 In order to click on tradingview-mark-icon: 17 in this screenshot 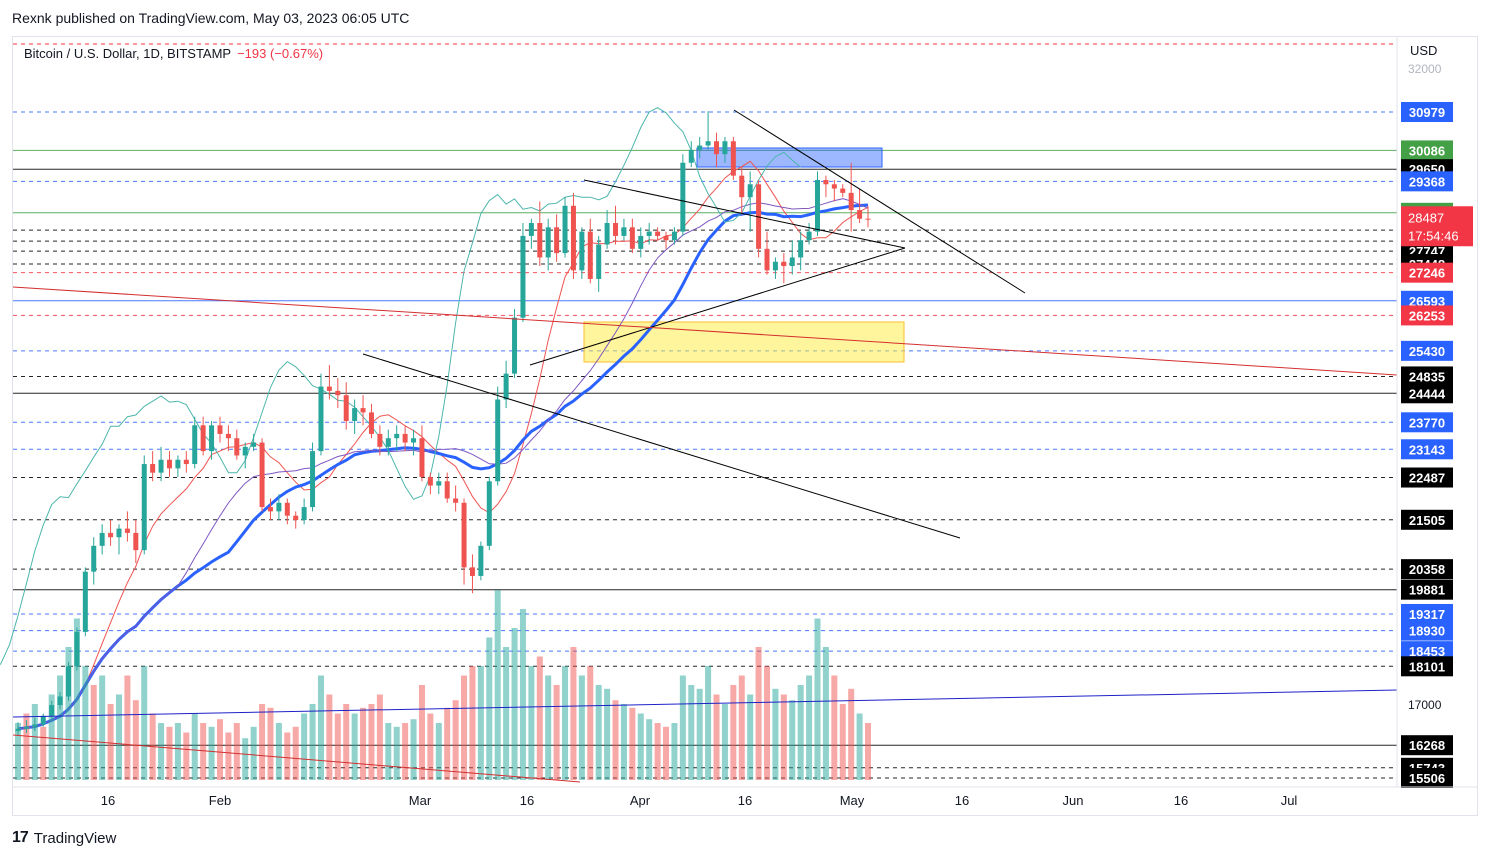, I will do `click(20, 837)`.